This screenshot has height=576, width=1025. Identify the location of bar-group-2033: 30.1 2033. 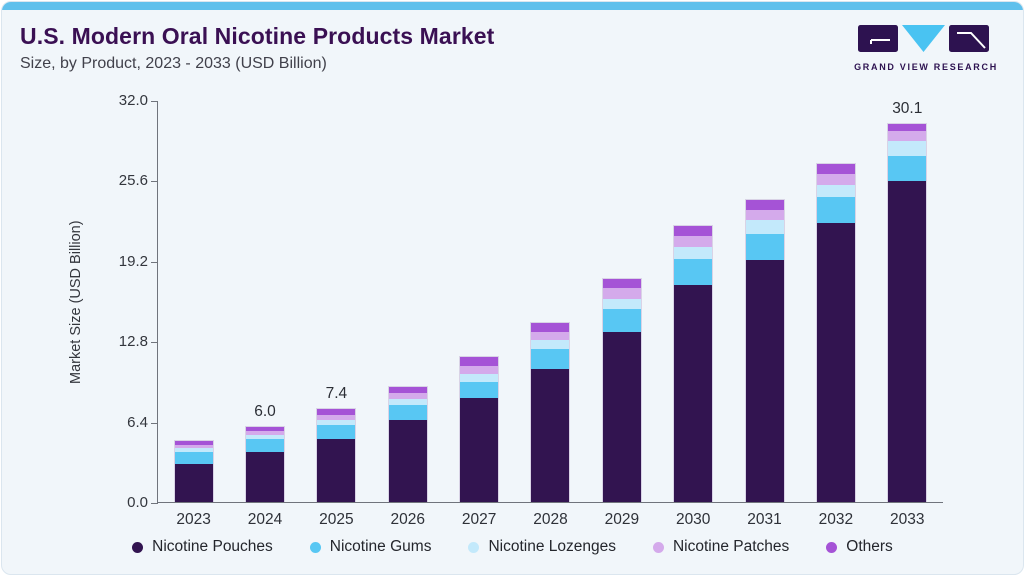
(907, 313).